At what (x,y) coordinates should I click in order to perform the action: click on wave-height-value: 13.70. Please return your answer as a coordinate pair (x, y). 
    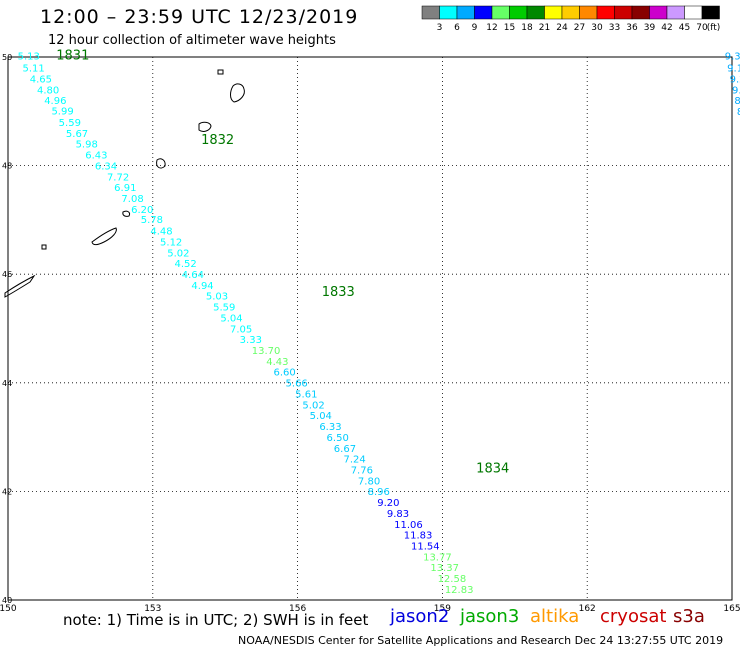
    Looking at the image, I should click on (266, 351).